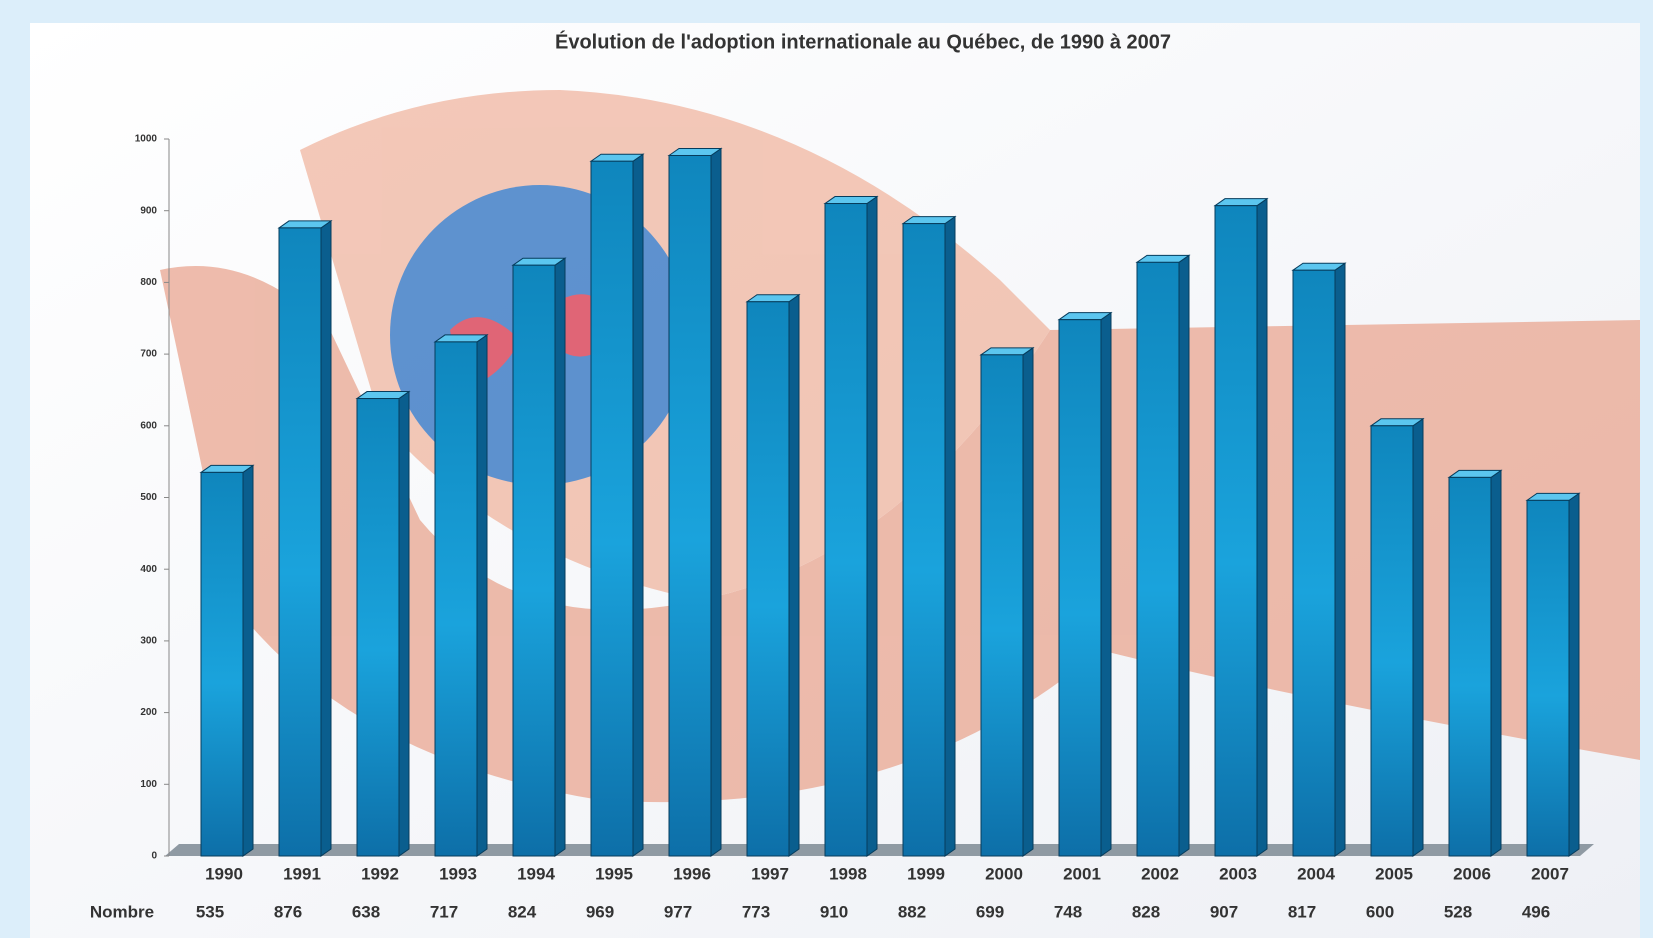  I want to click on x-tick-label: 1997, so click(770, 873).